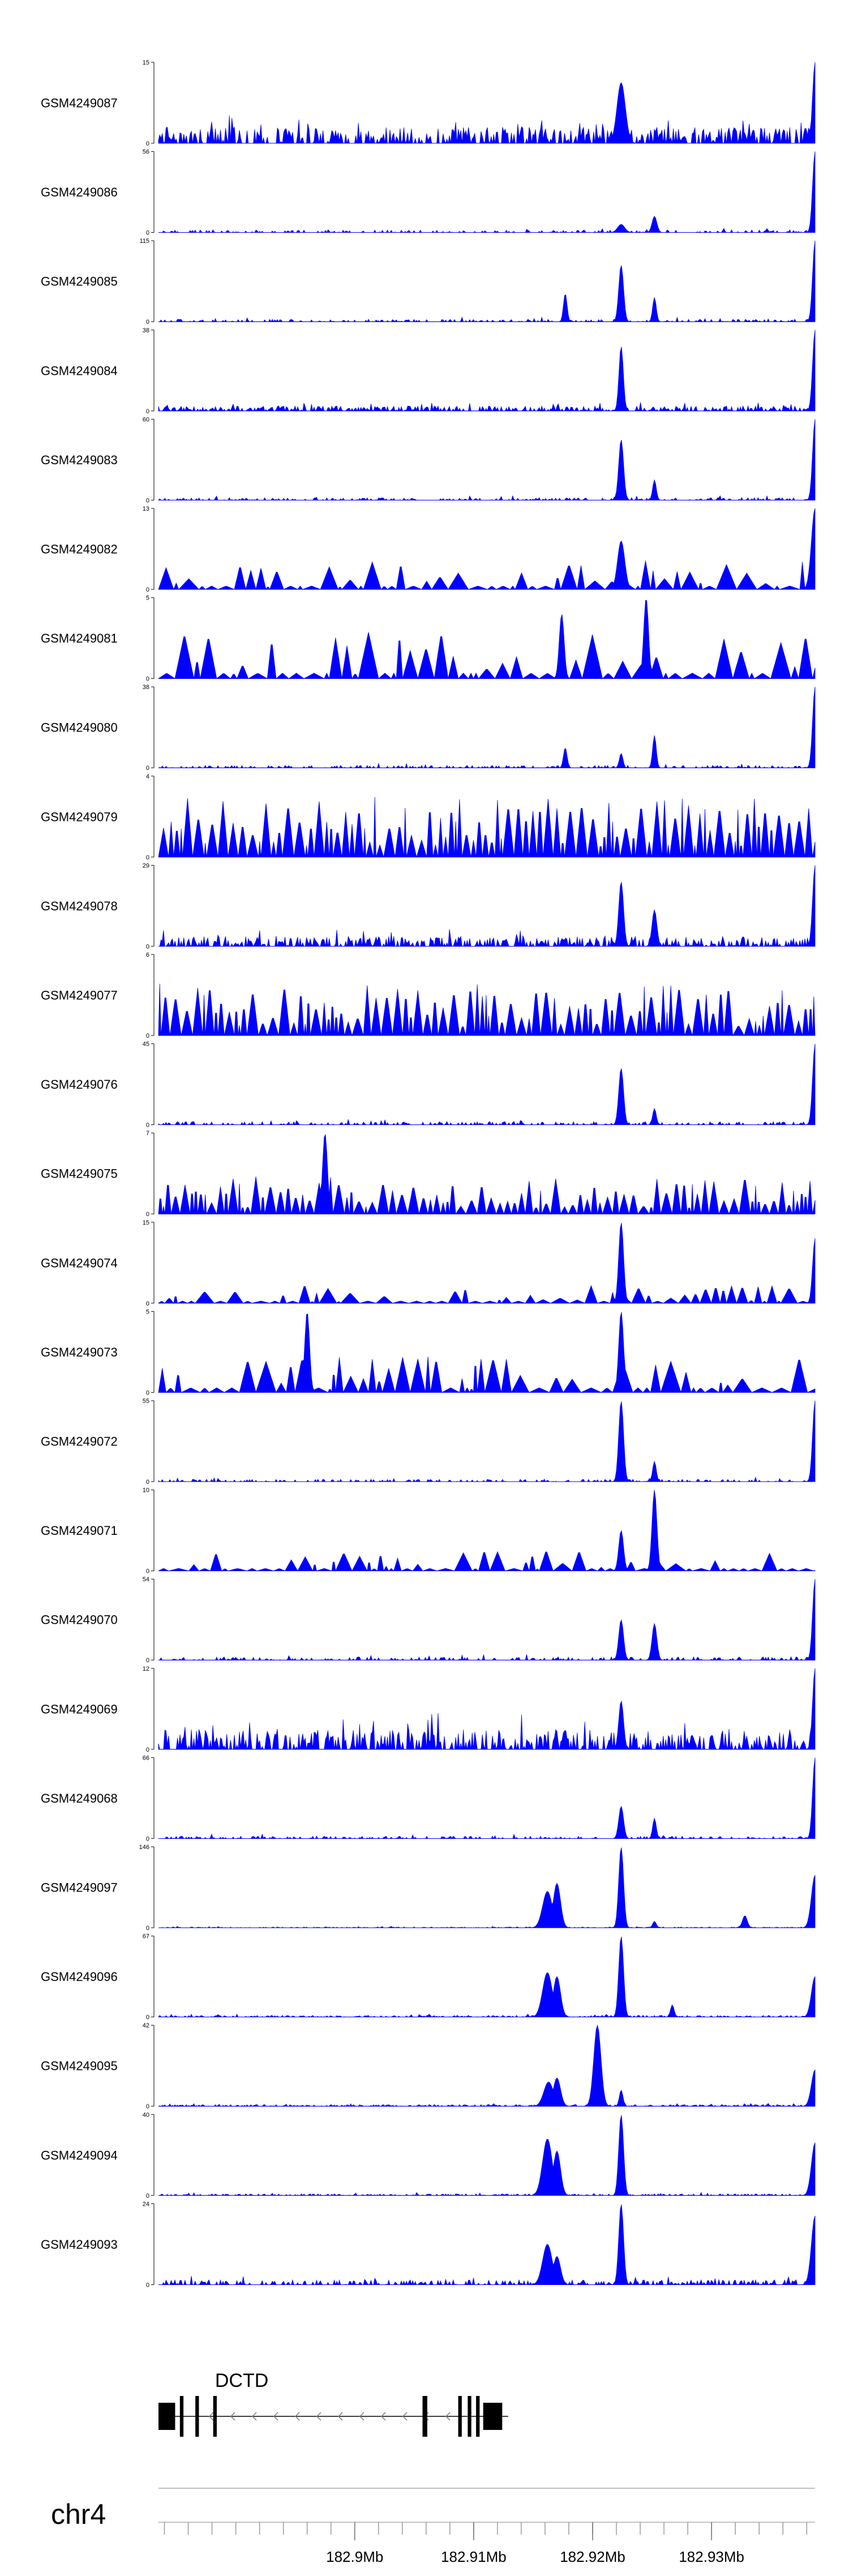 The height and width of the screenshot is (2576, 849). Describe the element at coordinates (146, 419) in the screenshot. I see `y-max-label: 60` at that location.